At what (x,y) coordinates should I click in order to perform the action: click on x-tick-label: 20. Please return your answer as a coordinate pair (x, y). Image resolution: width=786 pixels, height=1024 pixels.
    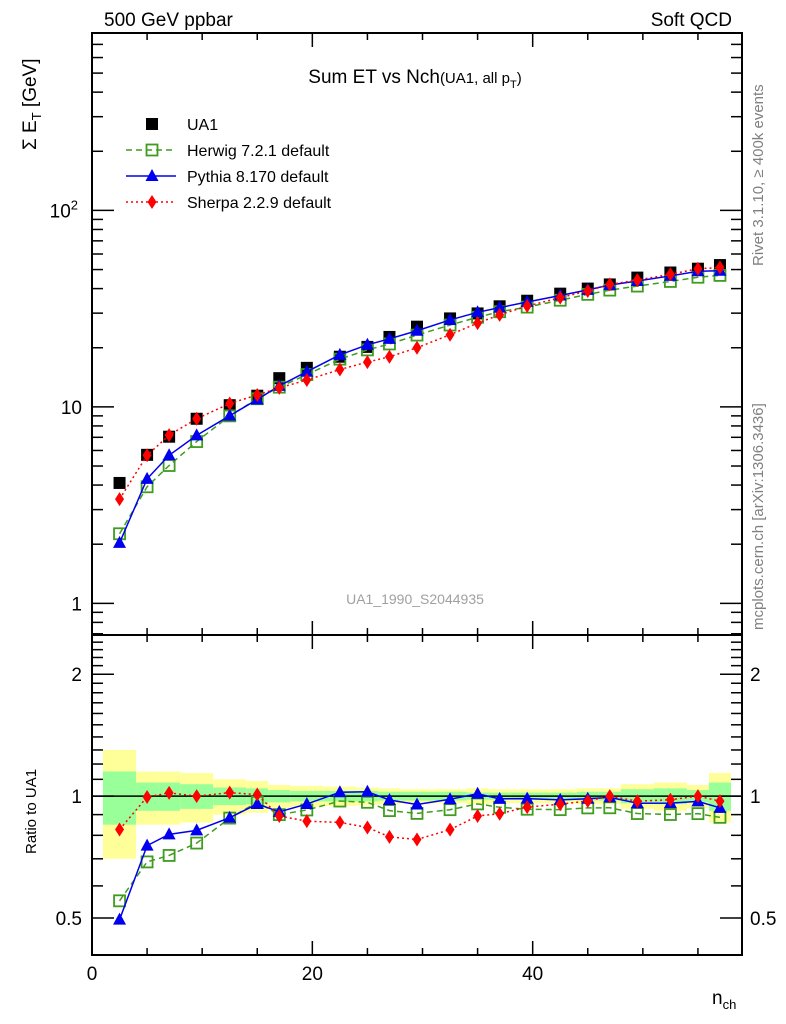
    Looking at the image, I should click on (312, 974).